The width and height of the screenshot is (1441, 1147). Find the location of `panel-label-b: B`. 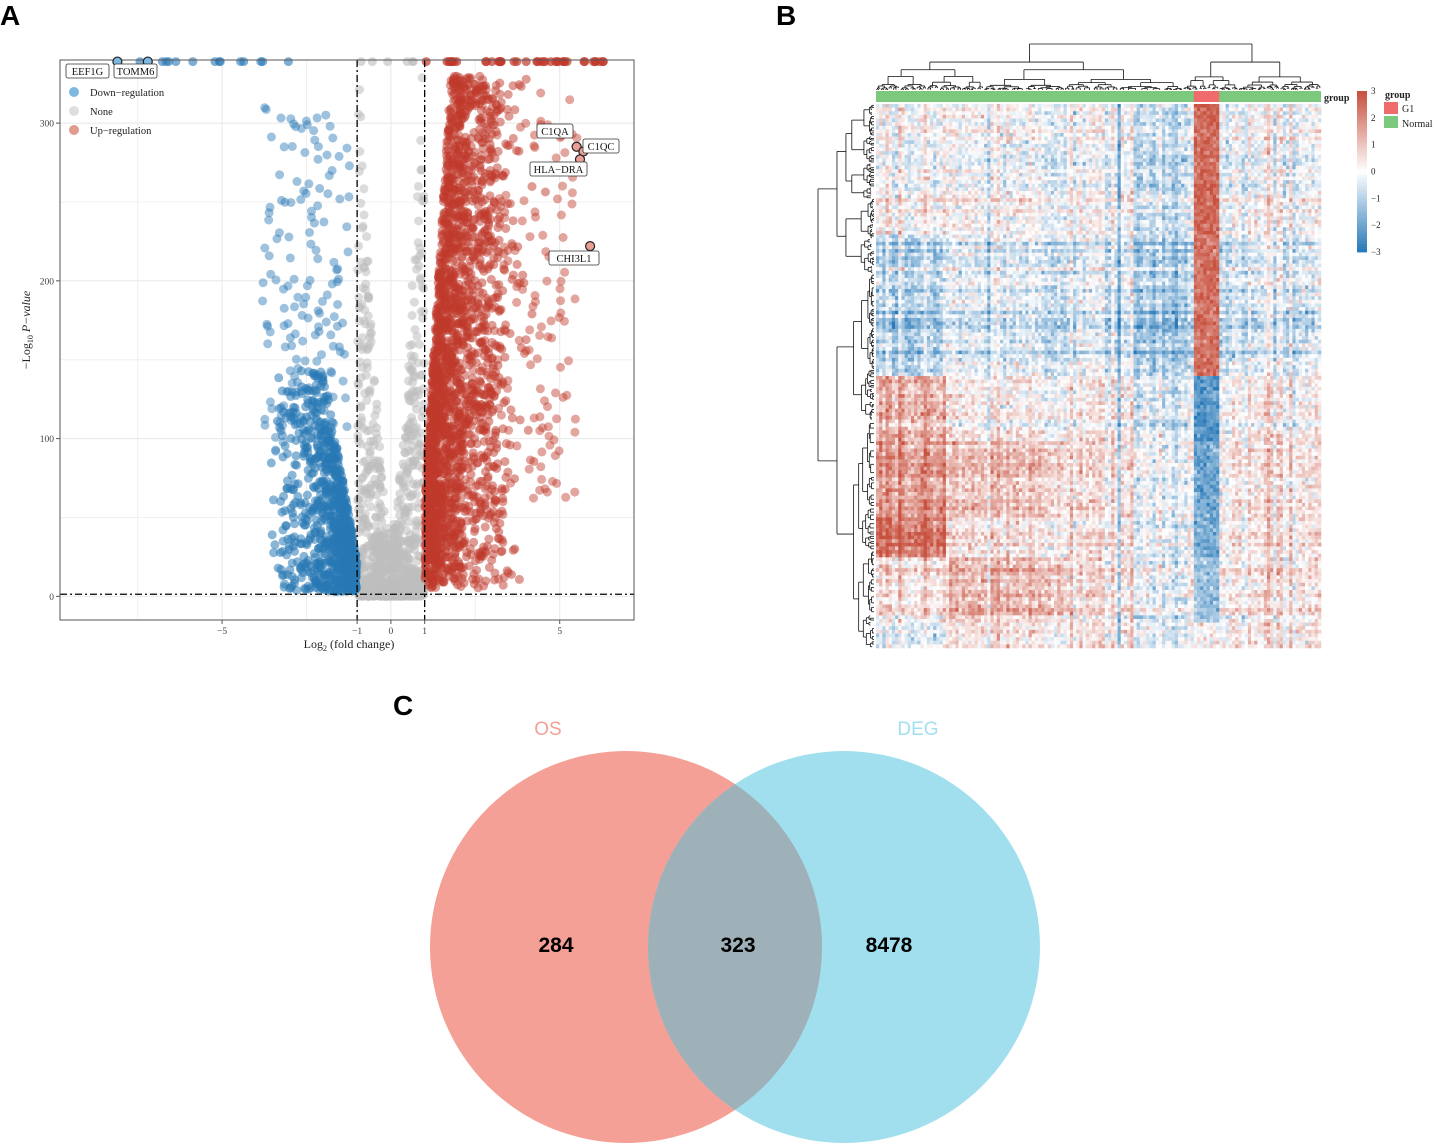

panel-label-b: B is located at coordinates (786, 16).